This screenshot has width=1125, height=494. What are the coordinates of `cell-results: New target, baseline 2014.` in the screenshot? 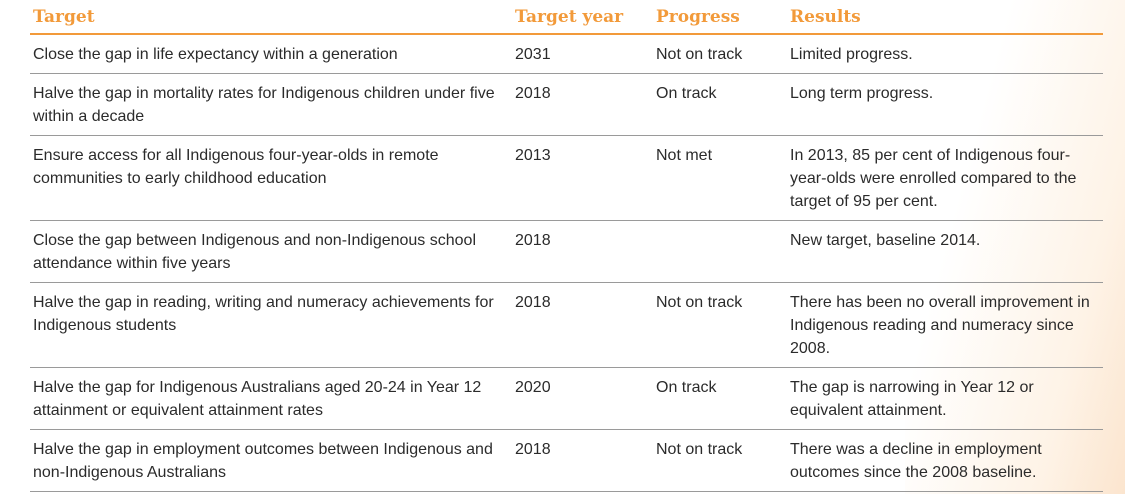 It's located at (945, 251).